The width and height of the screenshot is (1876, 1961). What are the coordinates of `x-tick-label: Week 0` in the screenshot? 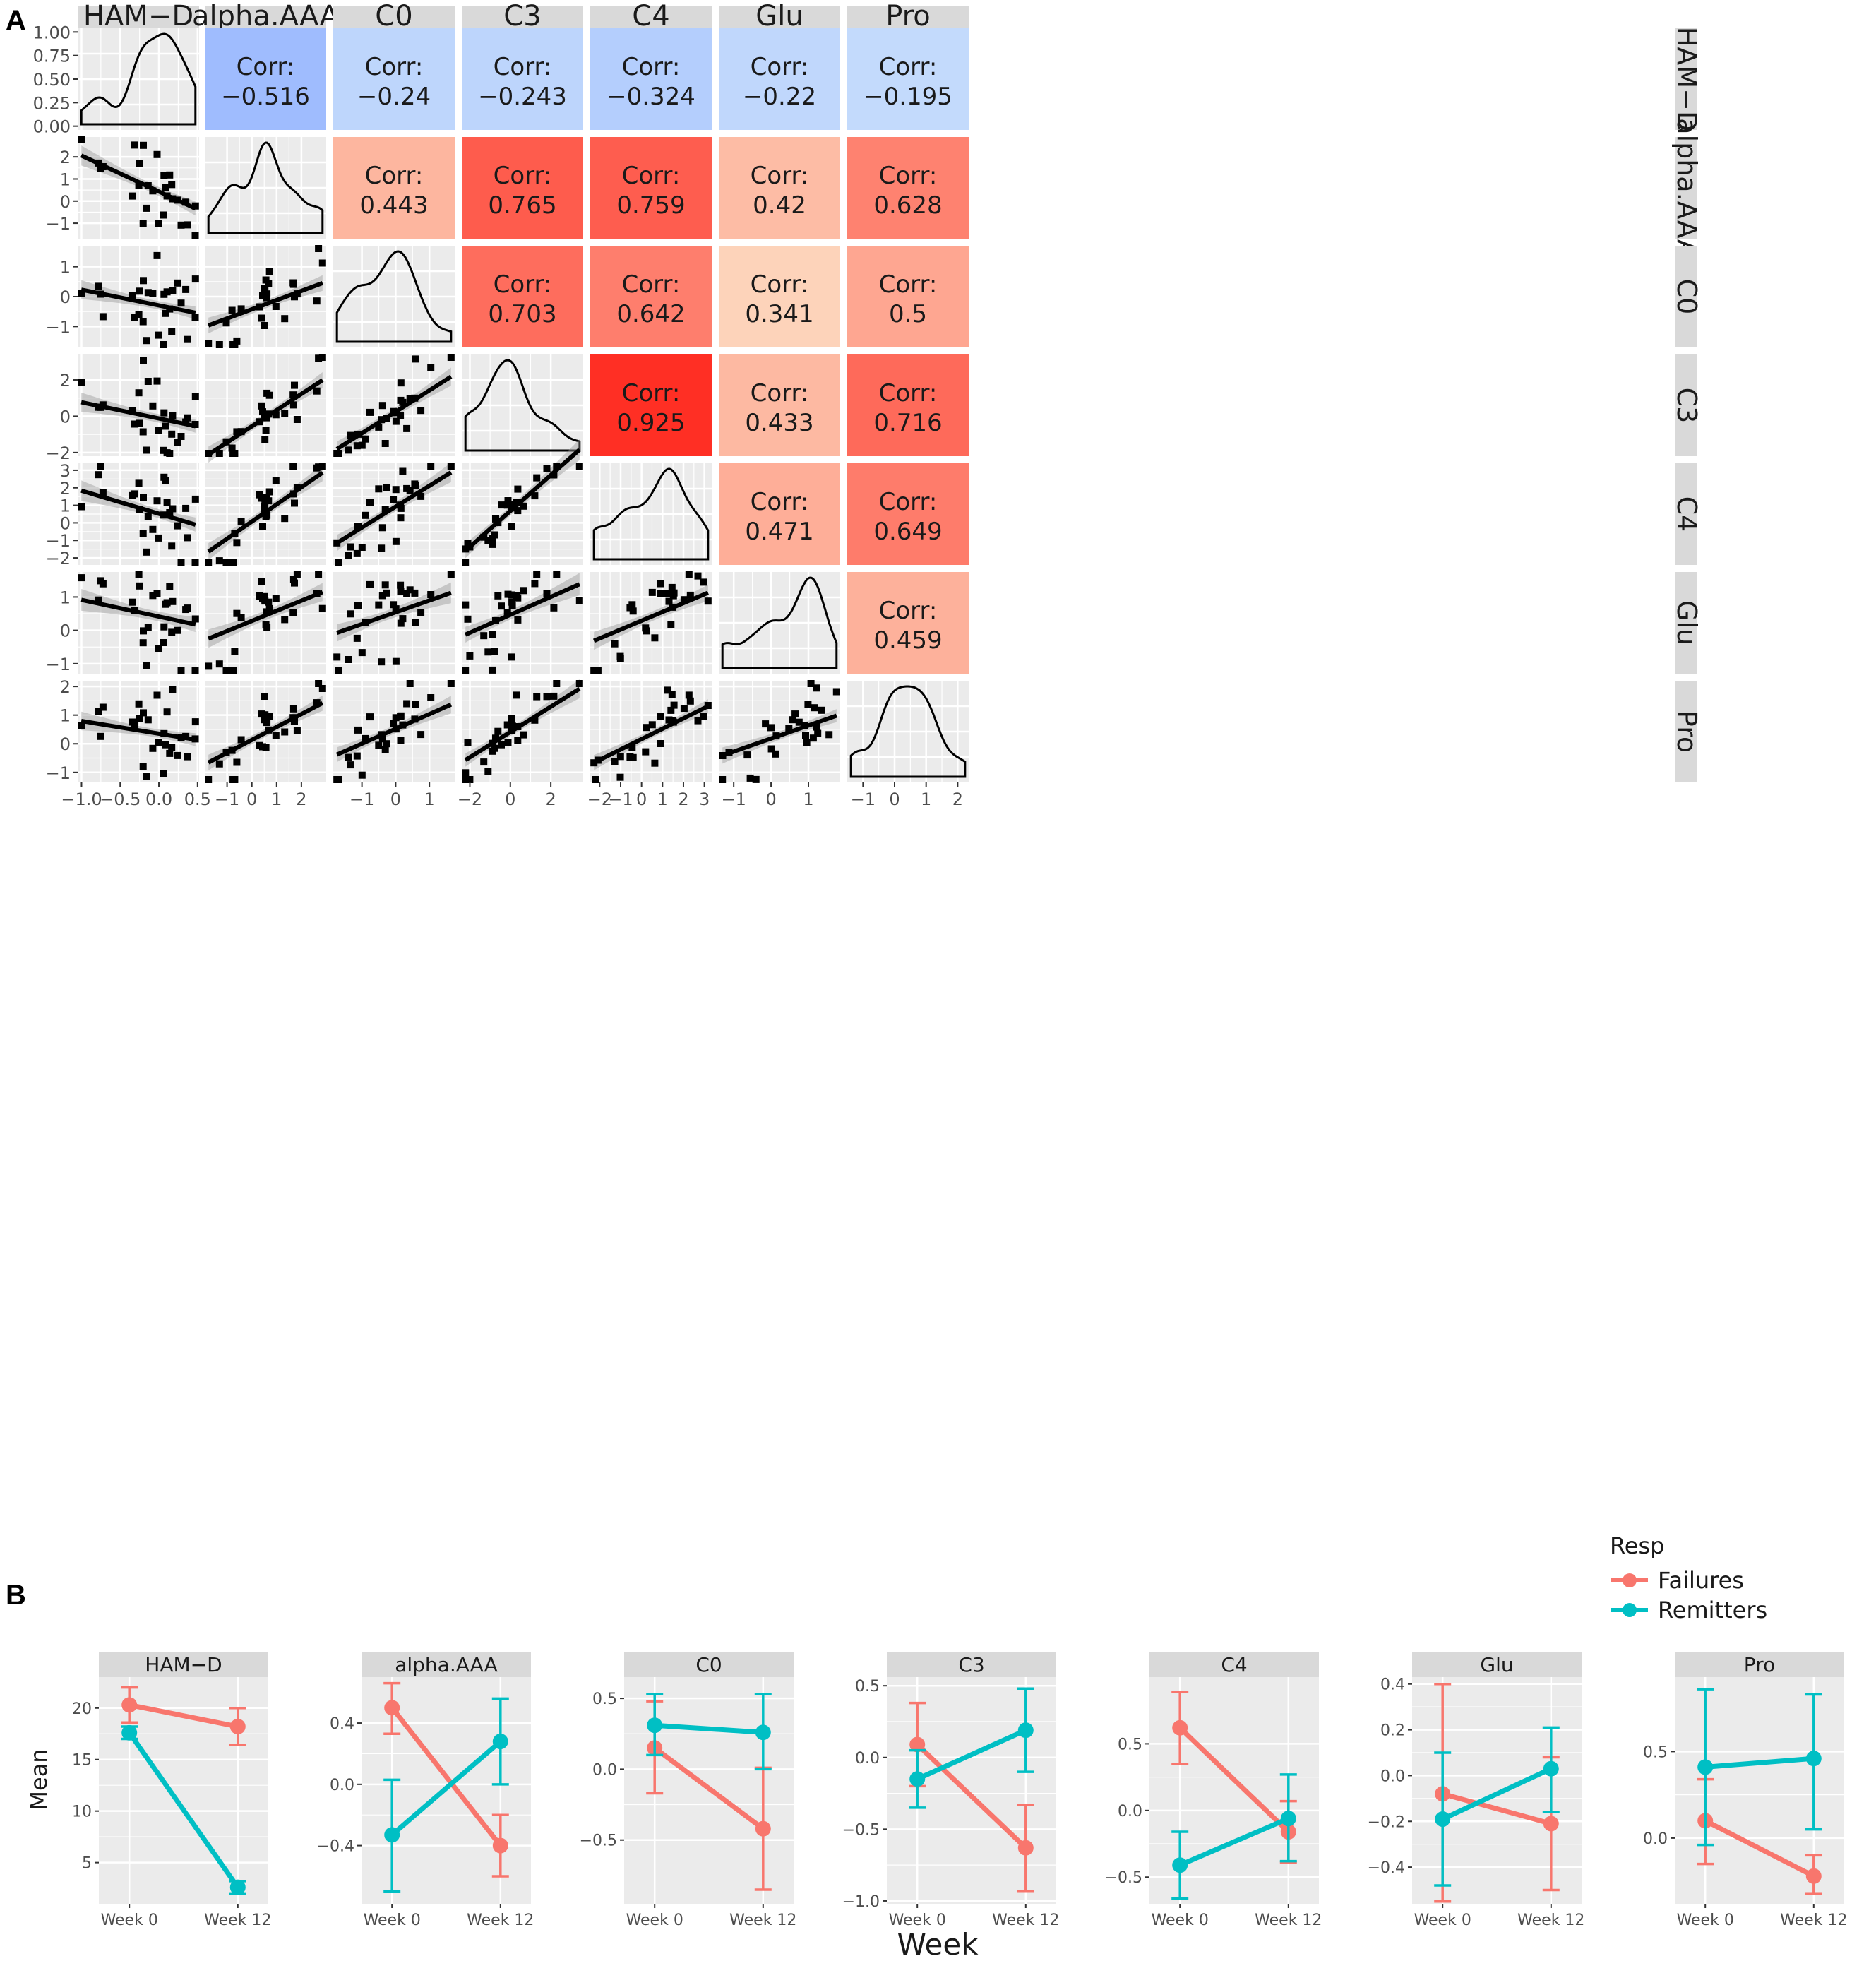 It's located at (1180, 1920).